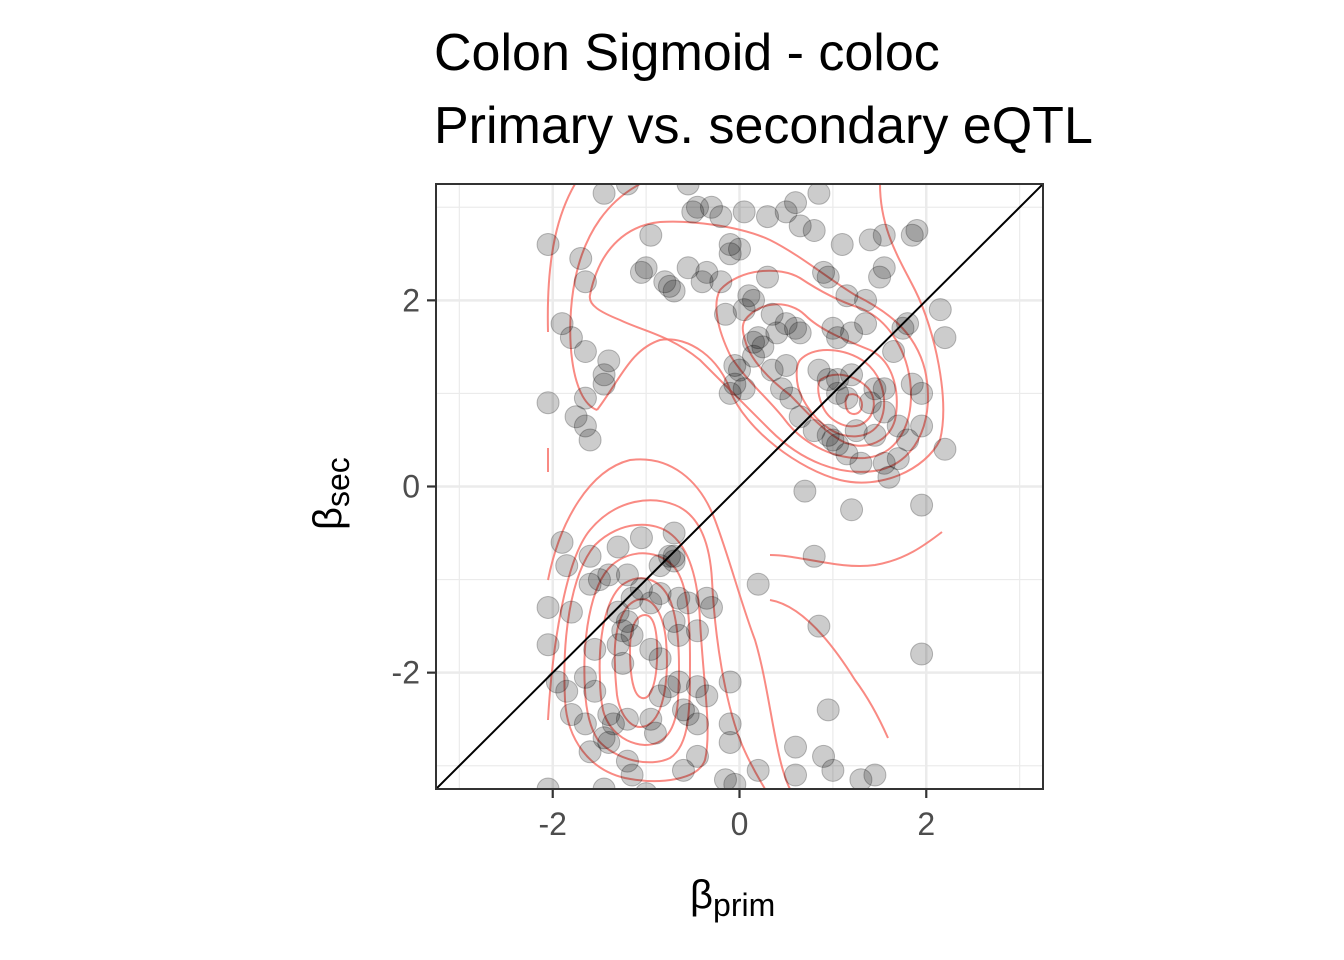 This screenshot has height=960, width=1344. I want to click on x-tick-label: 0, so click(740, 824).